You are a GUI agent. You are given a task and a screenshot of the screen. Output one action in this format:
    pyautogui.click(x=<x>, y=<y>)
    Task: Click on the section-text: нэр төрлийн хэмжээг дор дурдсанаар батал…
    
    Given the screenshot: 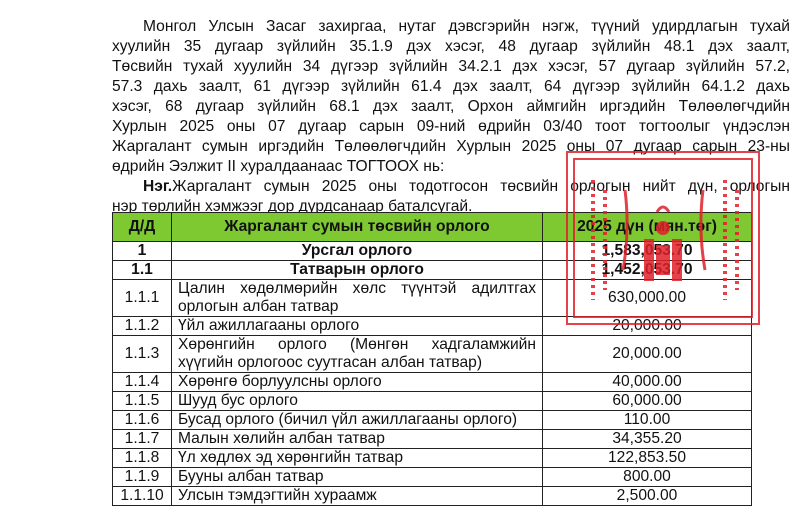 What is the action you would take?
    pyautogui.click(x=292, y=206)
    